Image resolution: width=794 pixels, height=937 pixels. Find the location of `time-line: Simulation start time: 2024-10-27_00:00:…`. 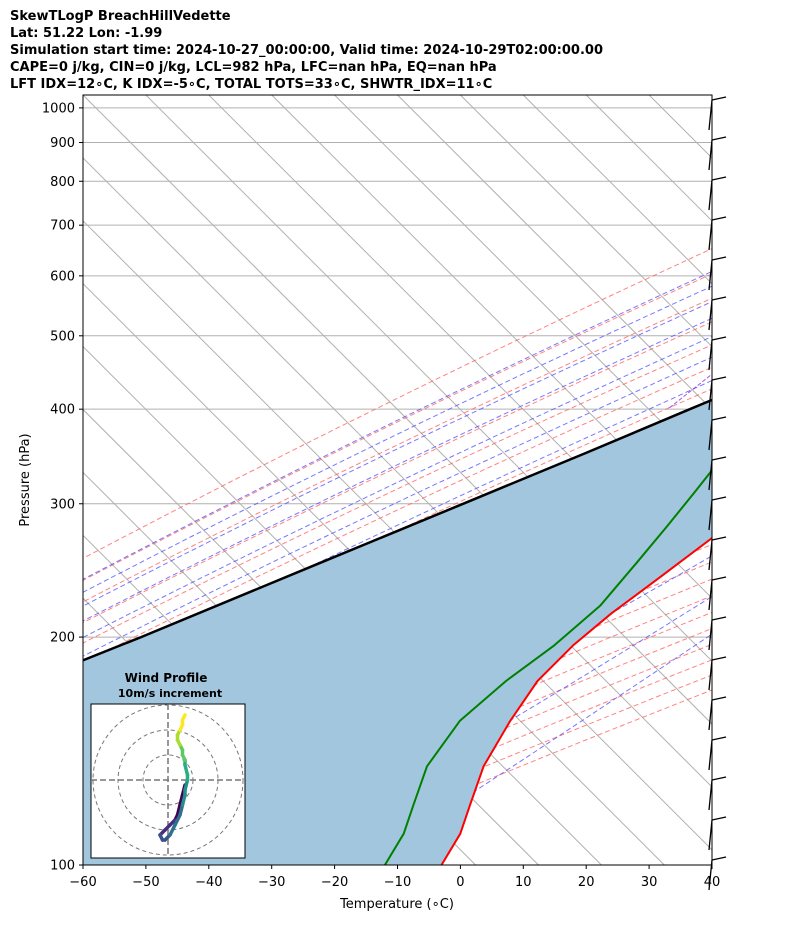

time-line: Simulation start time: 2024-10-27_00:00:… is located at coordinates (306, 50).